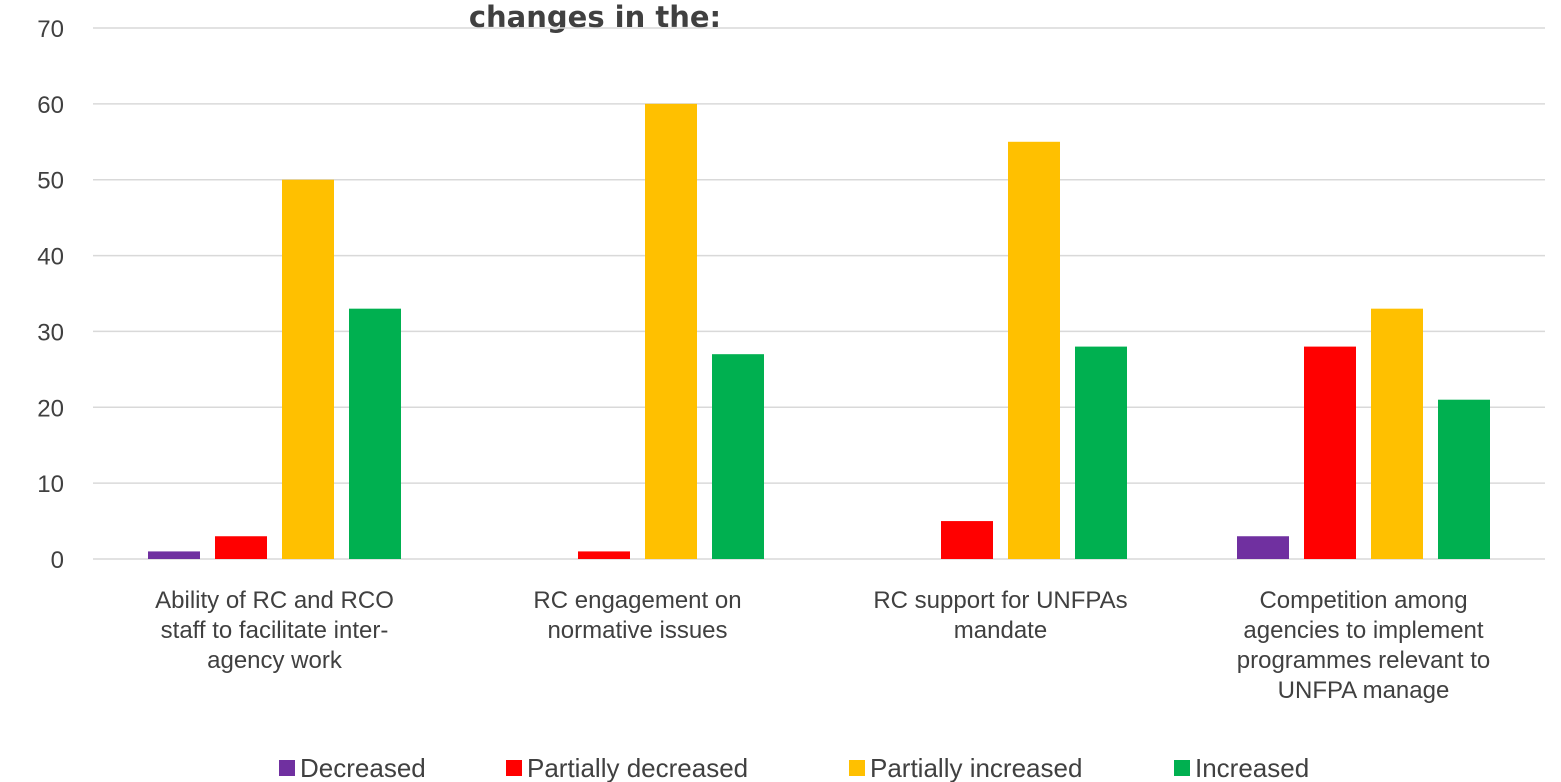  I want to click on legend-label: Partially increased, so click(976, 767).